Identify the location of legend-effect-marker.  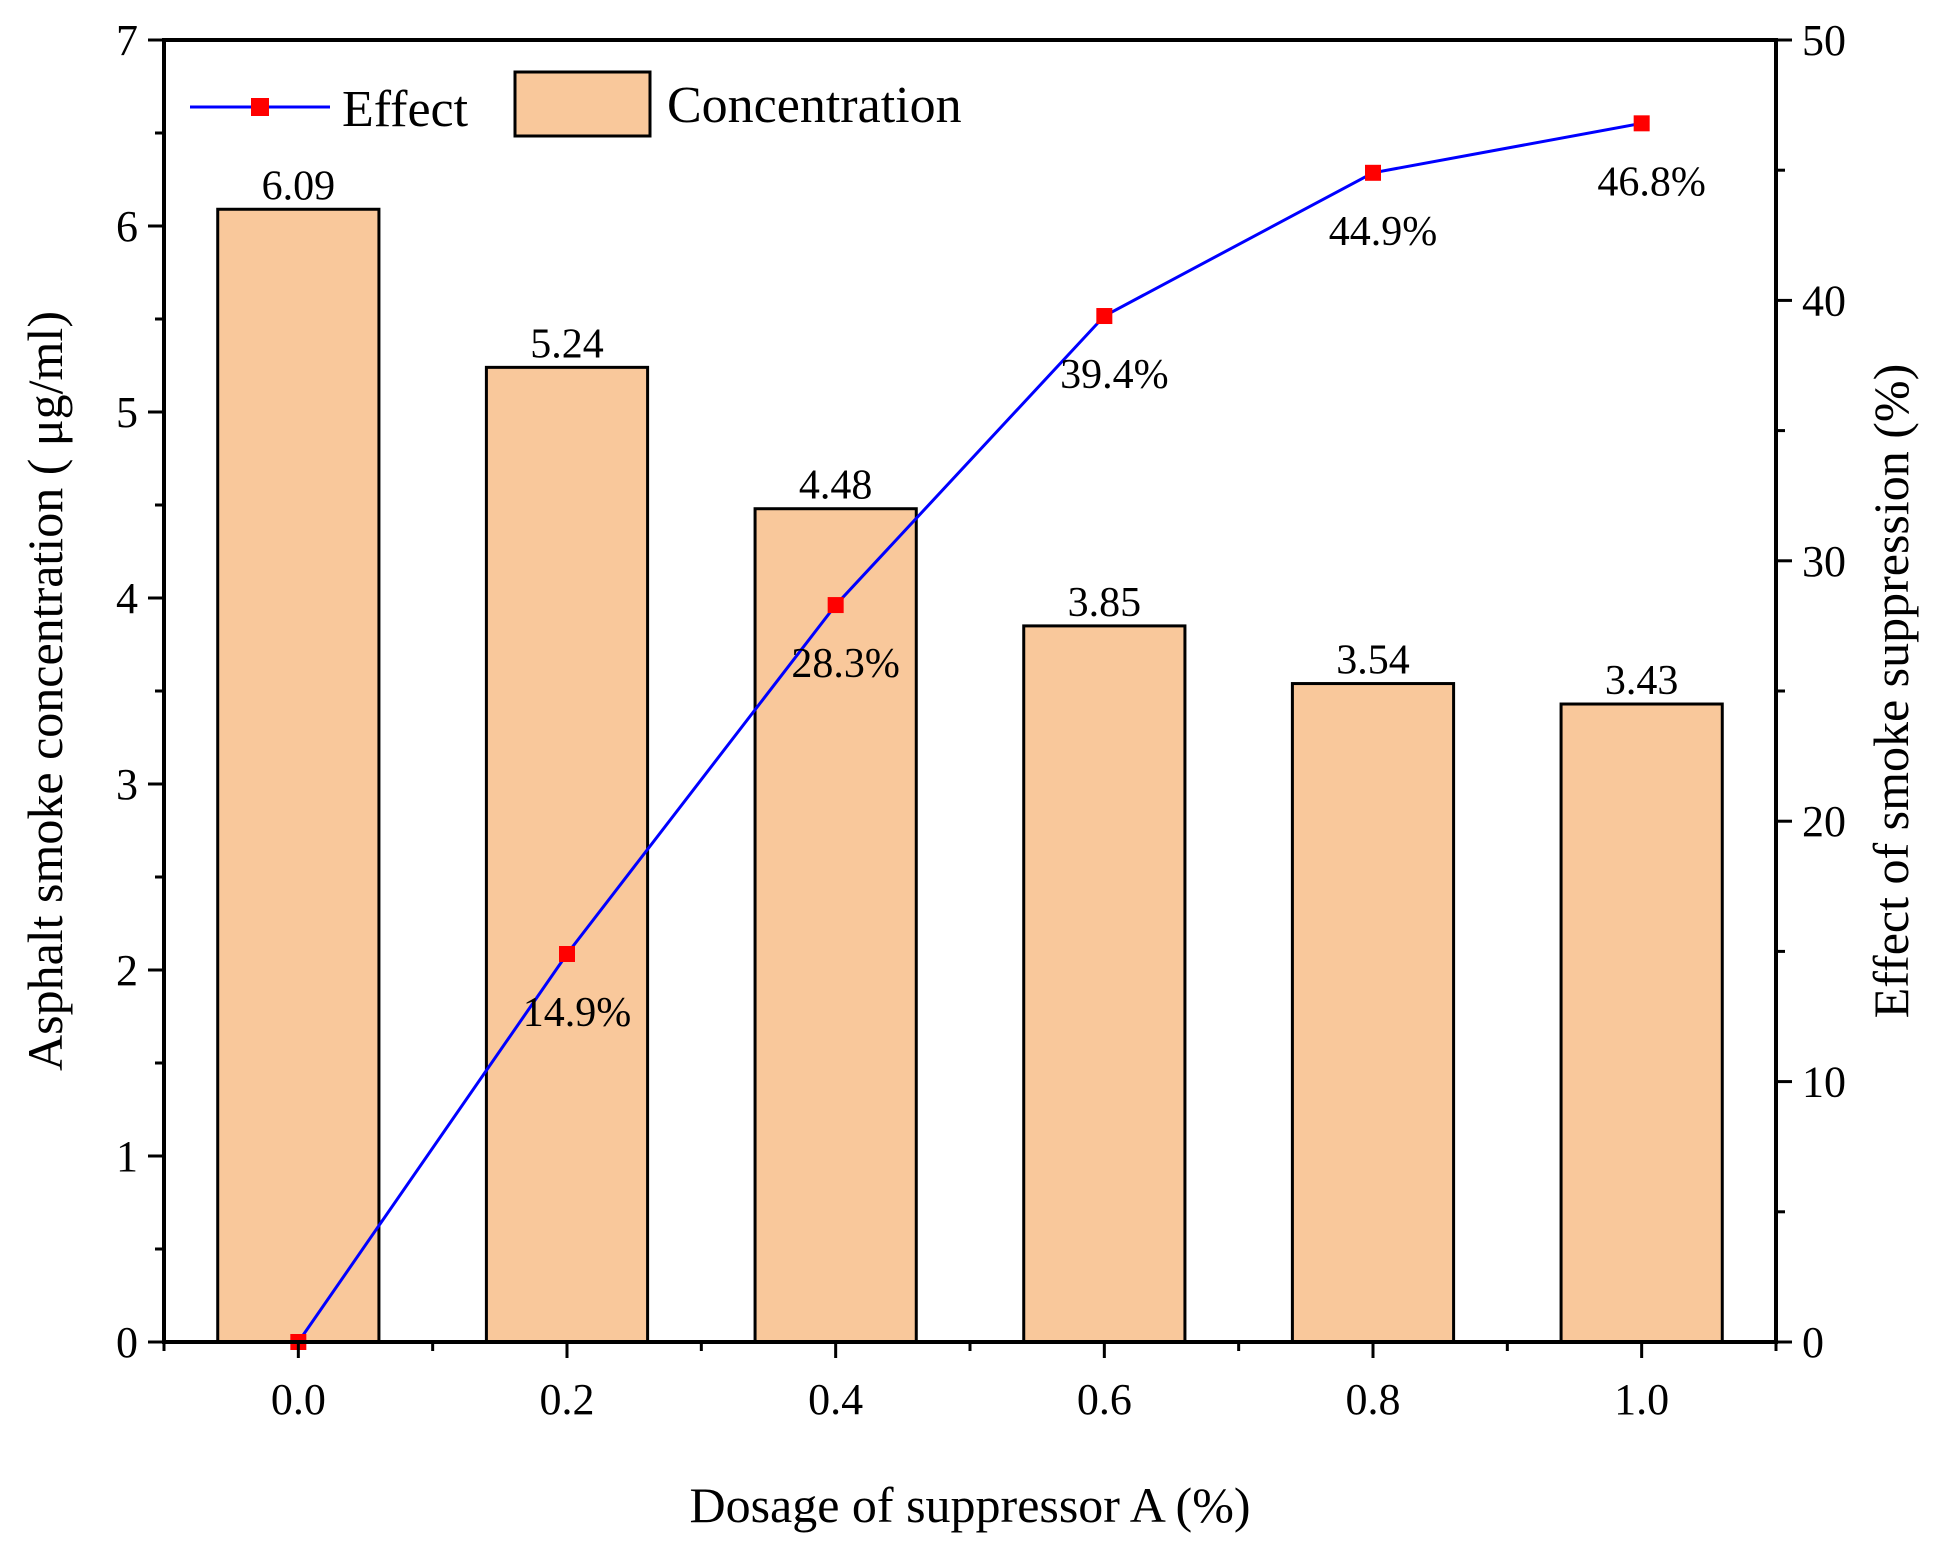
(260, 107).